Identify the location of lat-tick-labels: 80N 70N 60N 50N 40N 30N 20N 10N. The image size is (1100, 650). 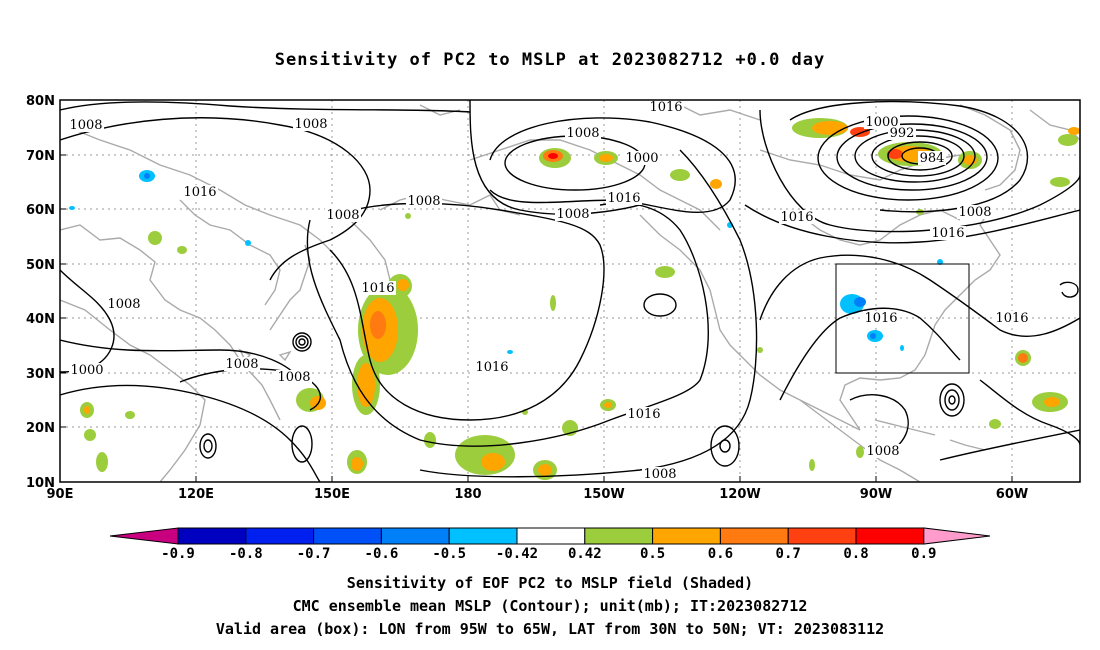
(40, 292).